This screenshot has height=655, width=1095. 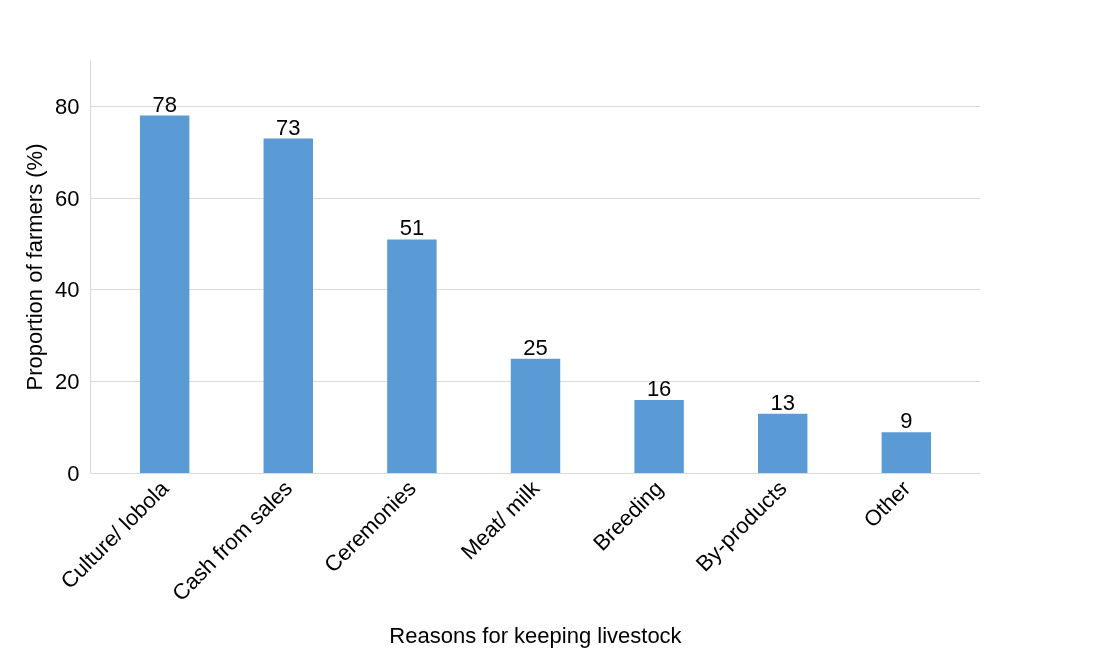 I want to click on y-tick-label: 80, so click(x=67, y=106).